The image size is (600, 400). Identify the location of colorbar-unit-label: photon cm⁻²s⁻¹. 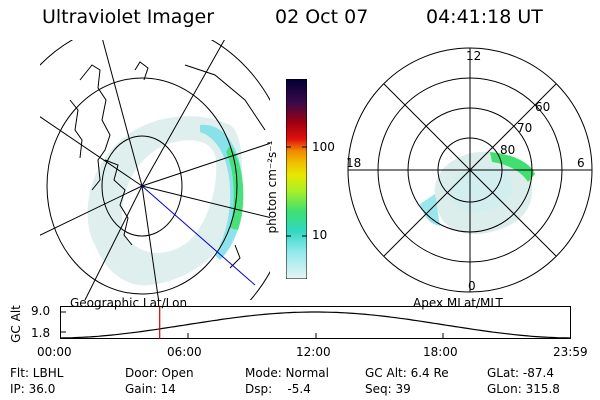
(272, 187).